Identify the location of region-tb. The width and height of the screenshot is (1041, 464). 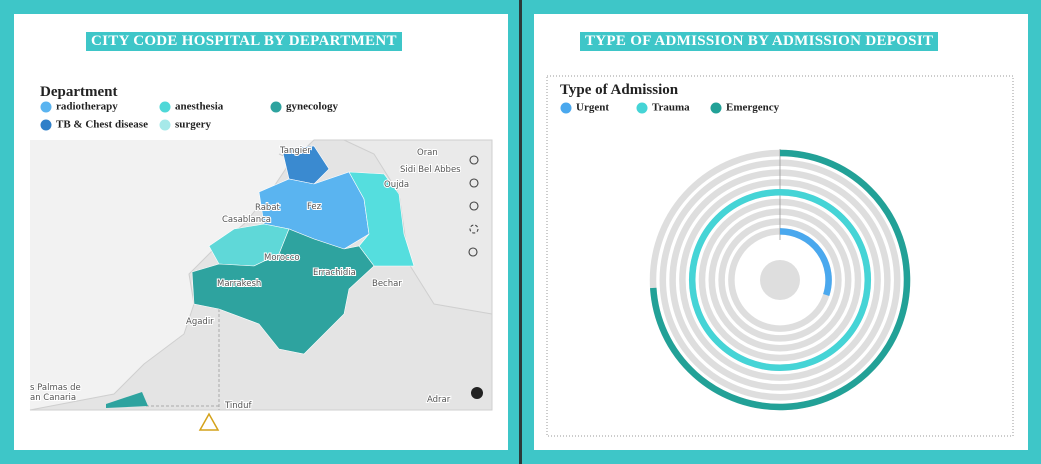
(305, 165).